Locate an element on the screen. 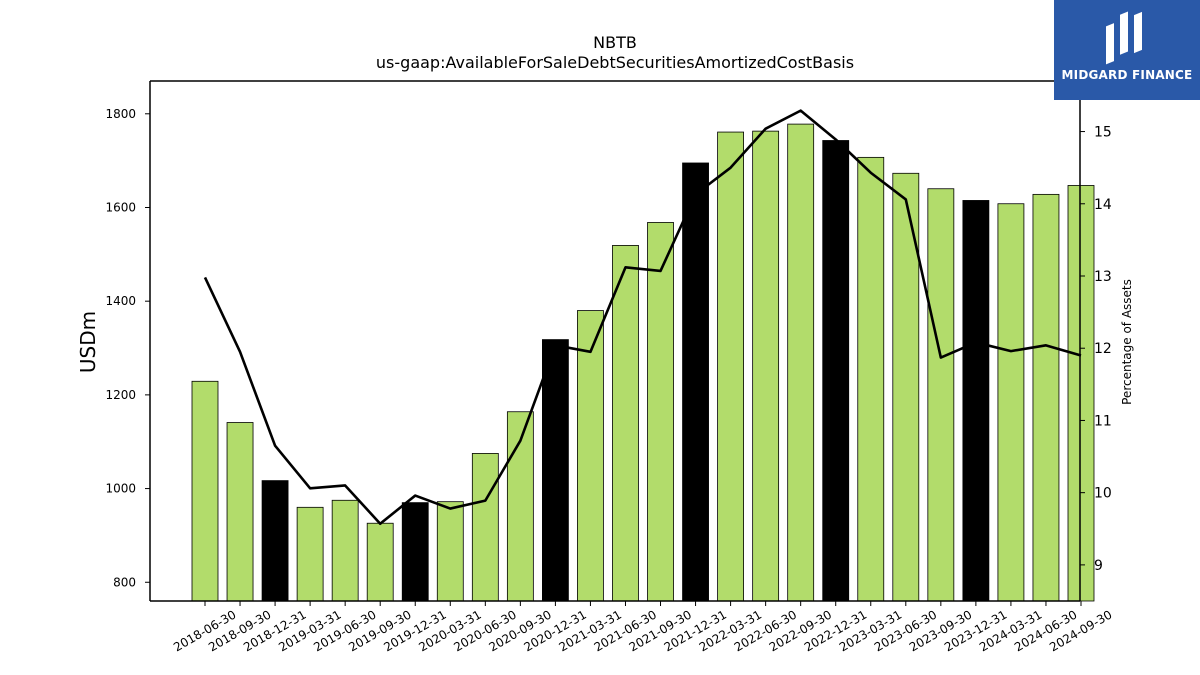 The image size is (1200, 675). chart-title: NBTB is located at coordinates (615, 42).